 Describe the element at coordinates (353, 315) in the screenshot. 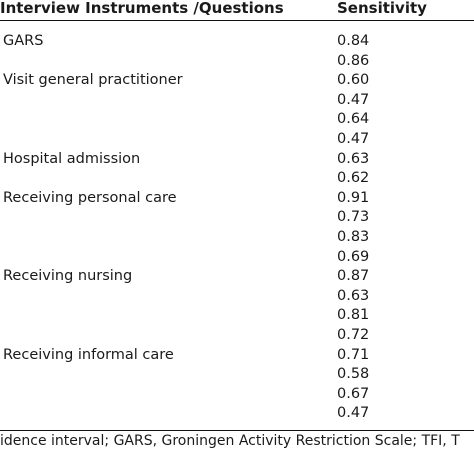

I see `sensitivity-value: 0.81` at that location.